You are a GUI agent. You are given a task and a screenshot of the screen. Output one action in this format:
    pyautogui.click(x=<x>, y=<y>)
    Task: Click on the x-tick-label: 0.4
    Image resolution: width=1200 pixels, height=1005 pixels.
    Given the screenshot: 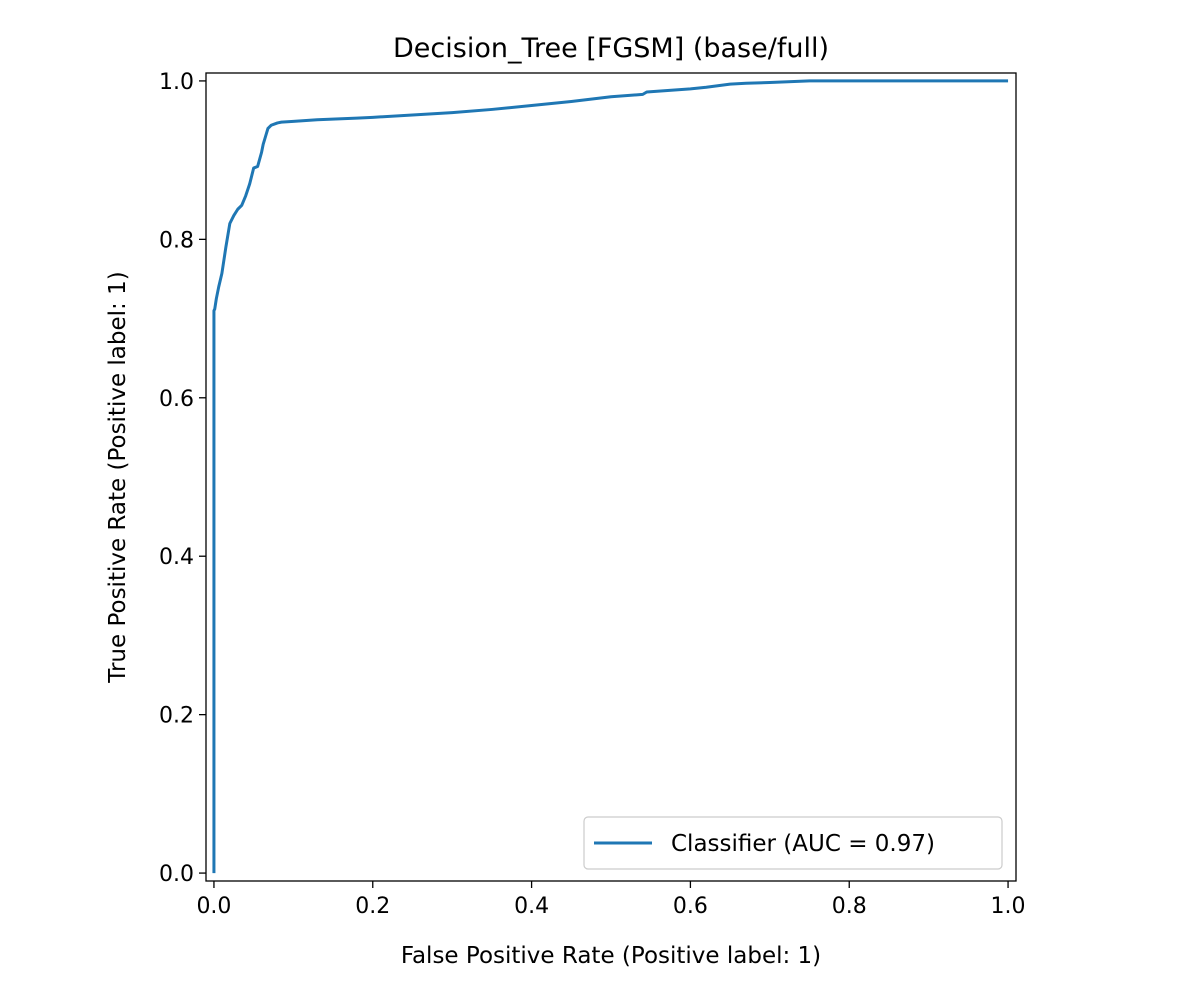 What is the action you would take?
    pyautogui.click(x=531, y=906)
    